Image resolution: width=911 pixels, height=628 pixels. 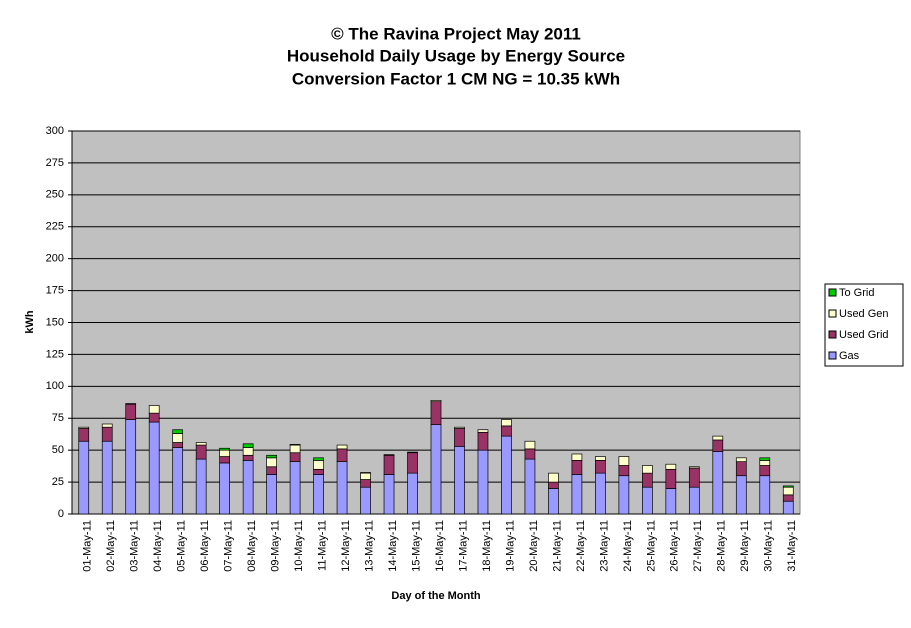 I want to click on y-tick-label: 225, so click(x=55, y=227).